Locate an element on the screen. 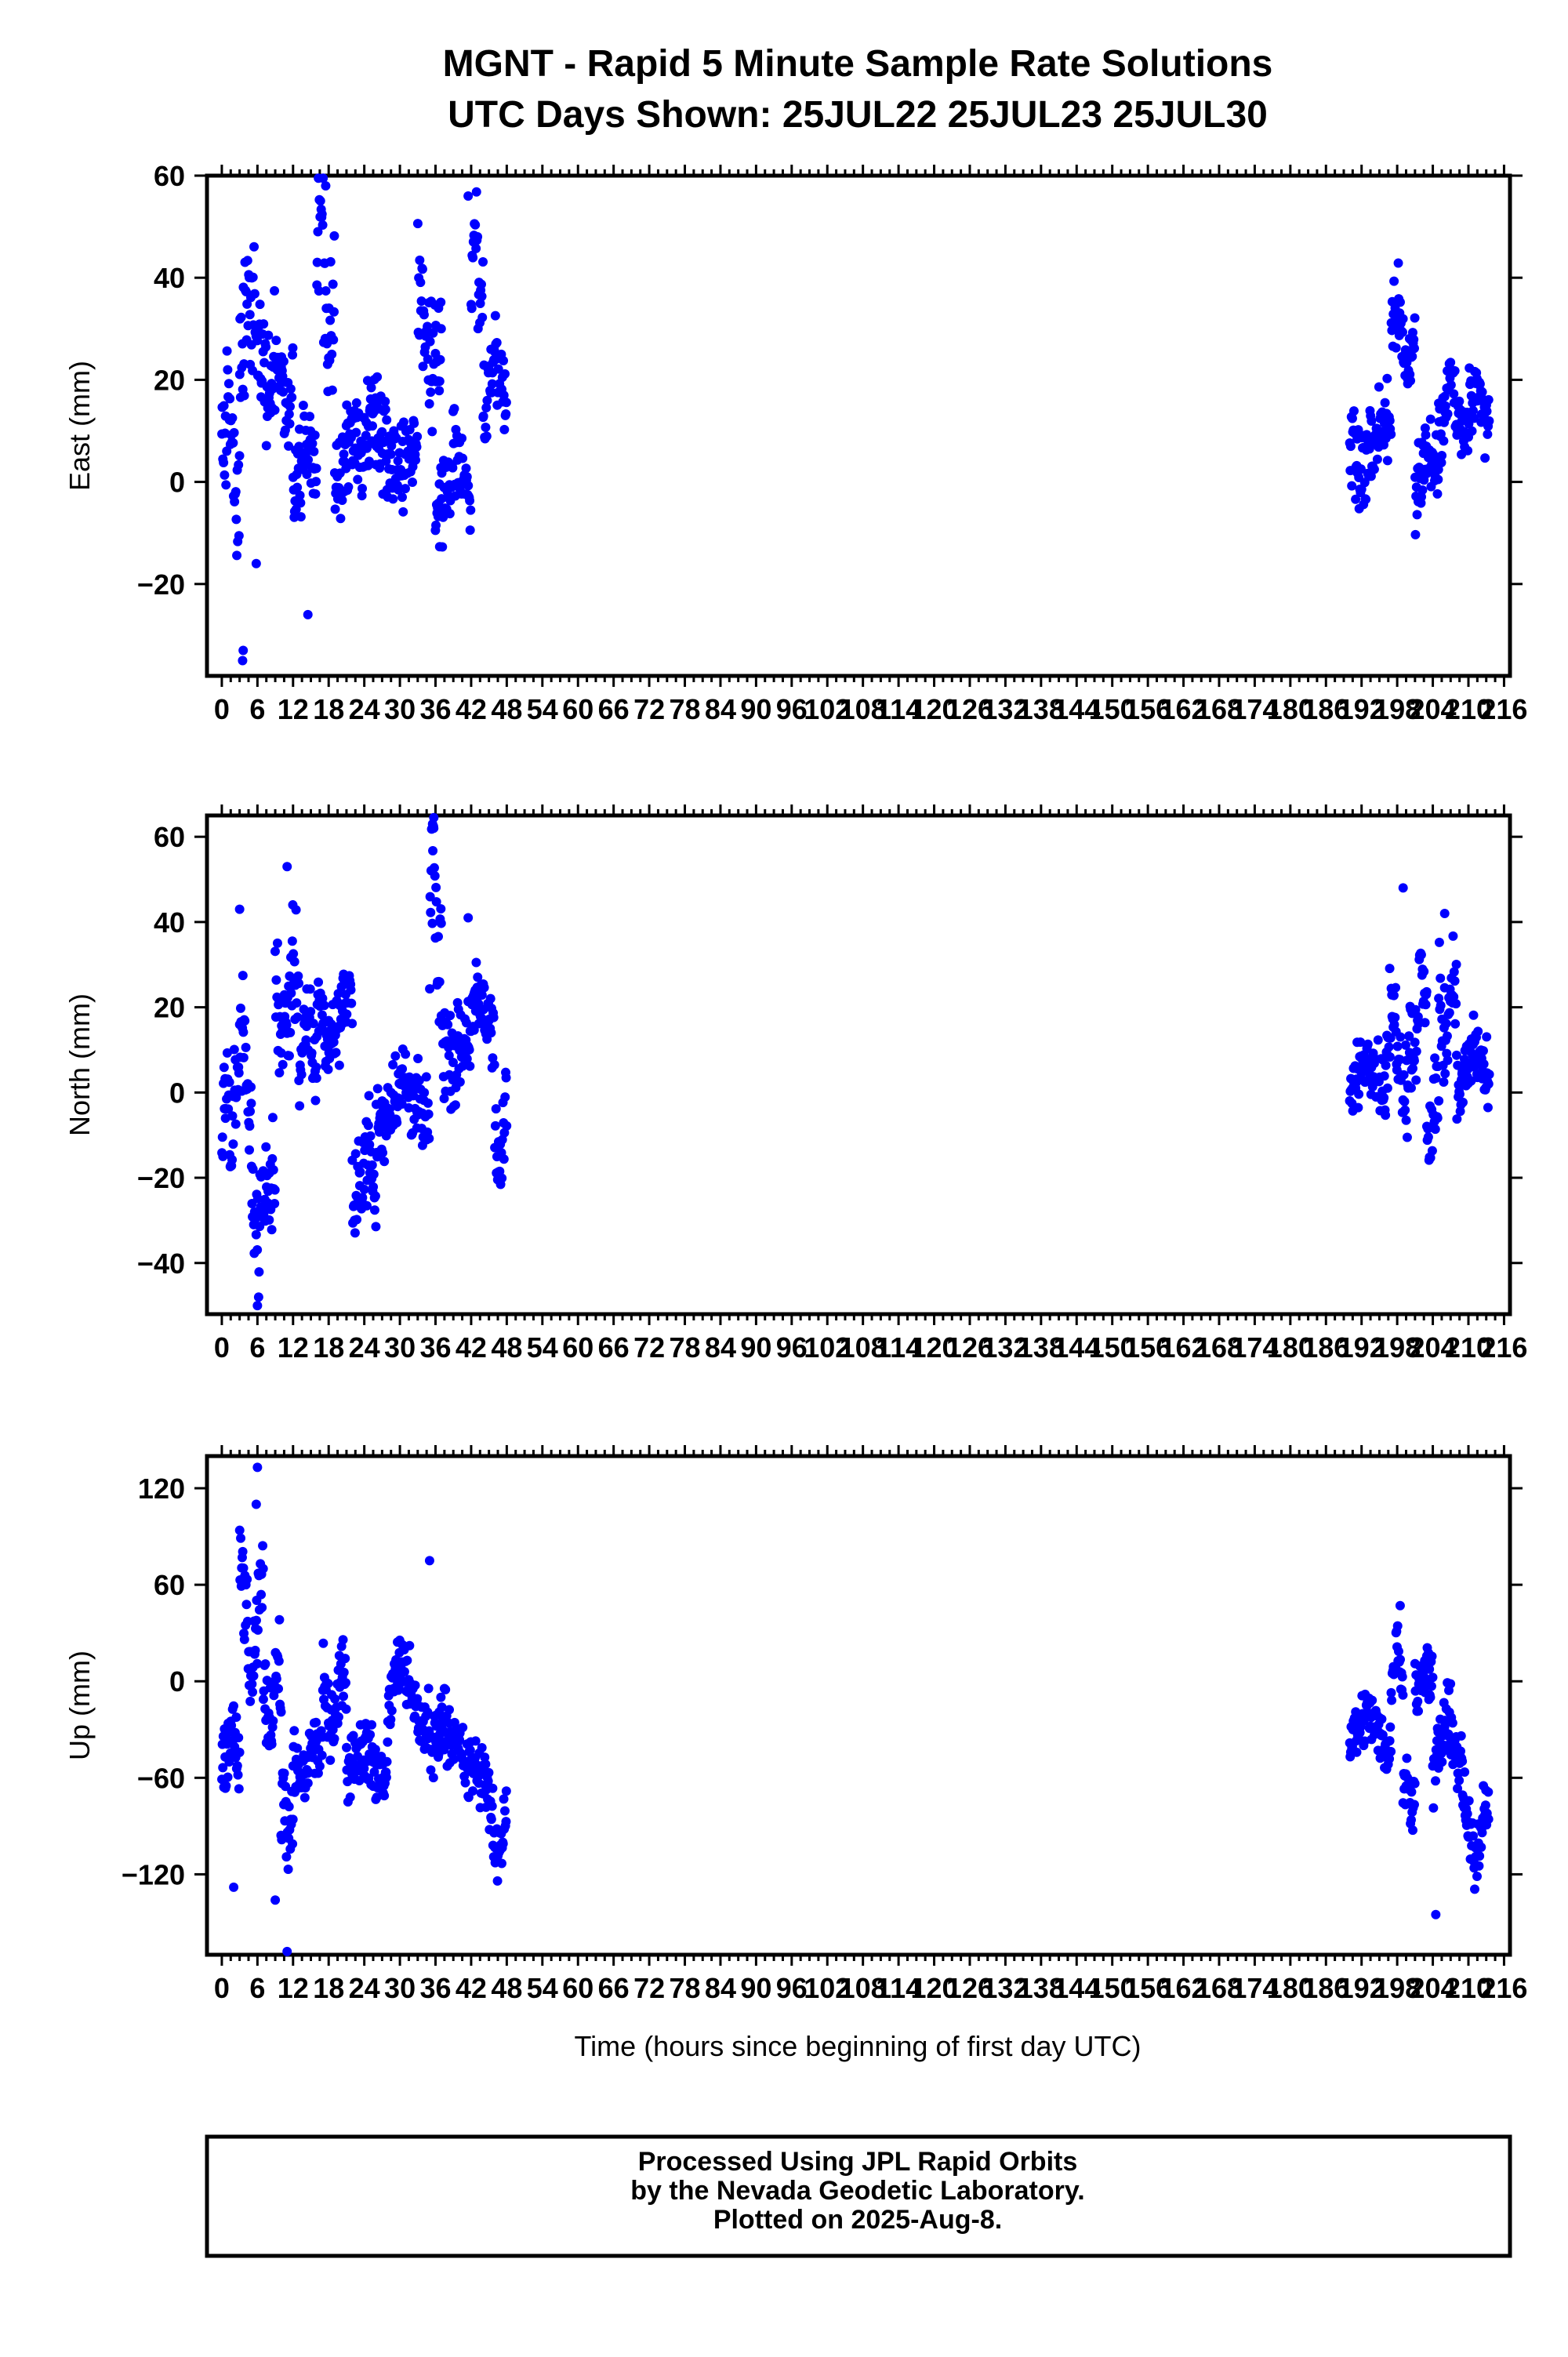 The height and width of the screenshot is (2357, 1568). x-tick-label: 114 is located at coordinates (899, 1347).